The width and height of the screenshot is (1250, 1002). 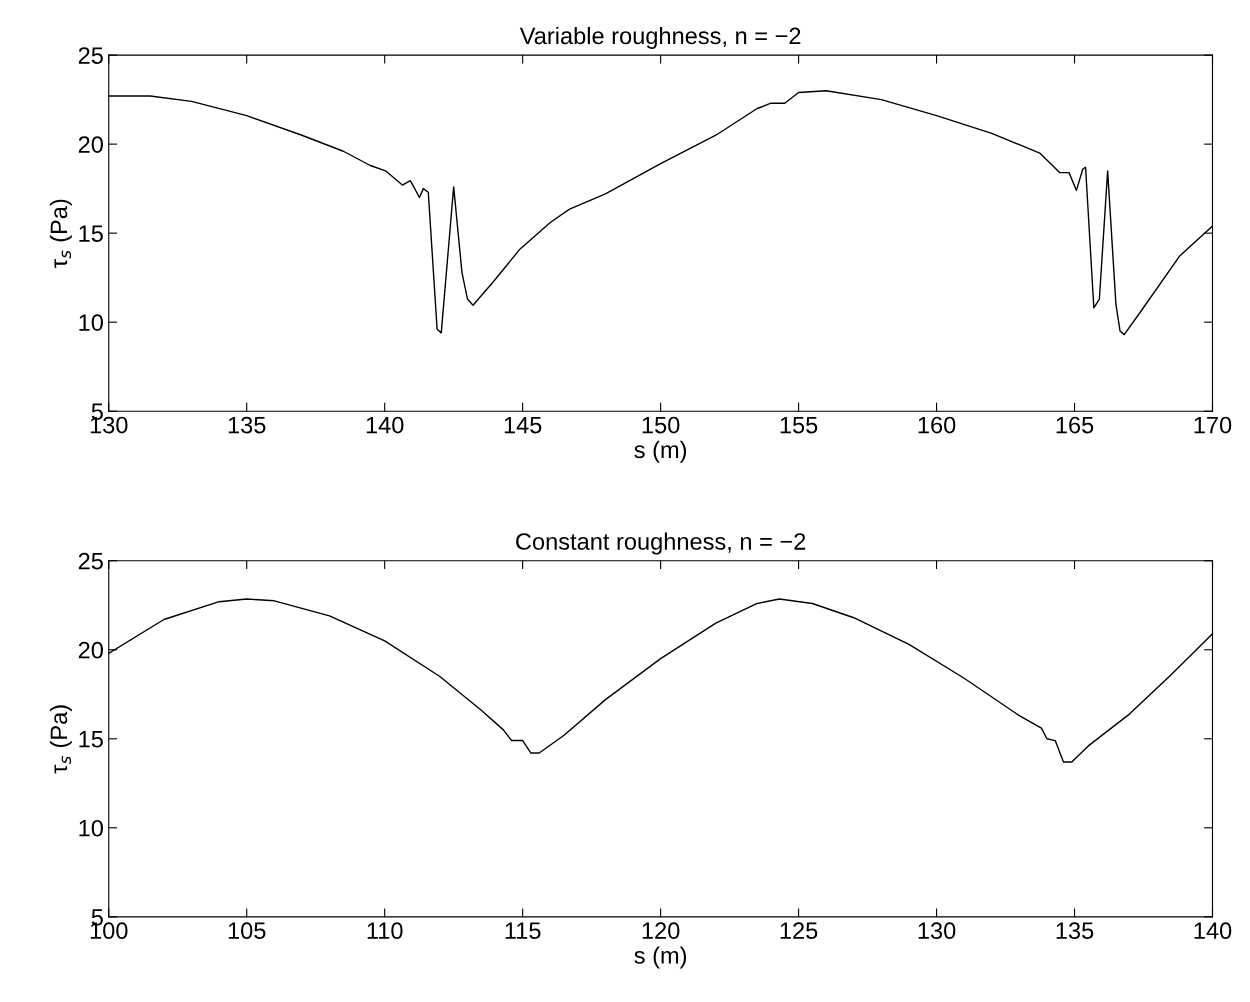 I want to click on x-tick-label: 110, so click(x=385, y=931).